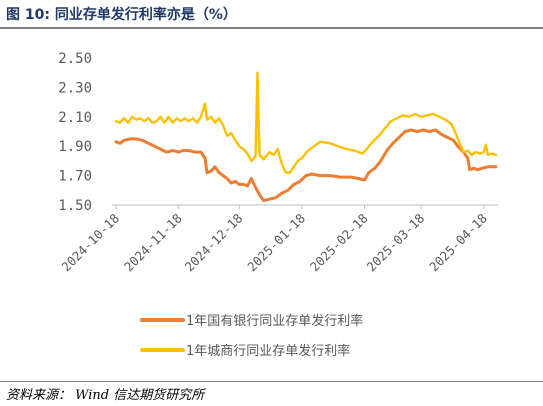 This screenshot has height=406, width=543. What do you see at coordinates (75, 118) in the screenshot?
I see `y-tick-label: 2.10` at bounding box center [75, 118].